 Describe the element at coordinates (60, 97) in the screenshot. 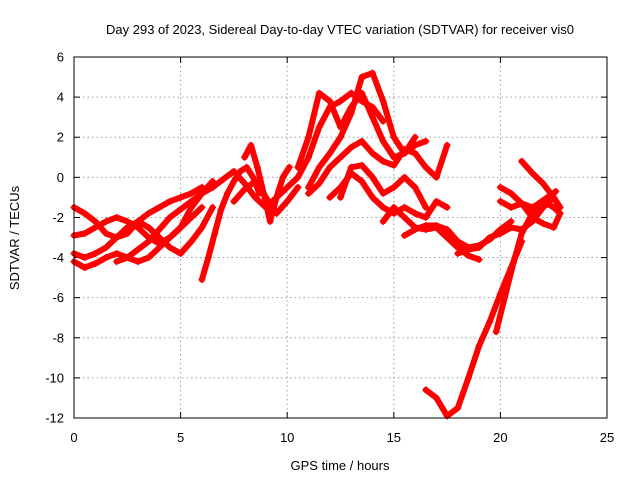

I see `y-tick-label: 4` at that location.